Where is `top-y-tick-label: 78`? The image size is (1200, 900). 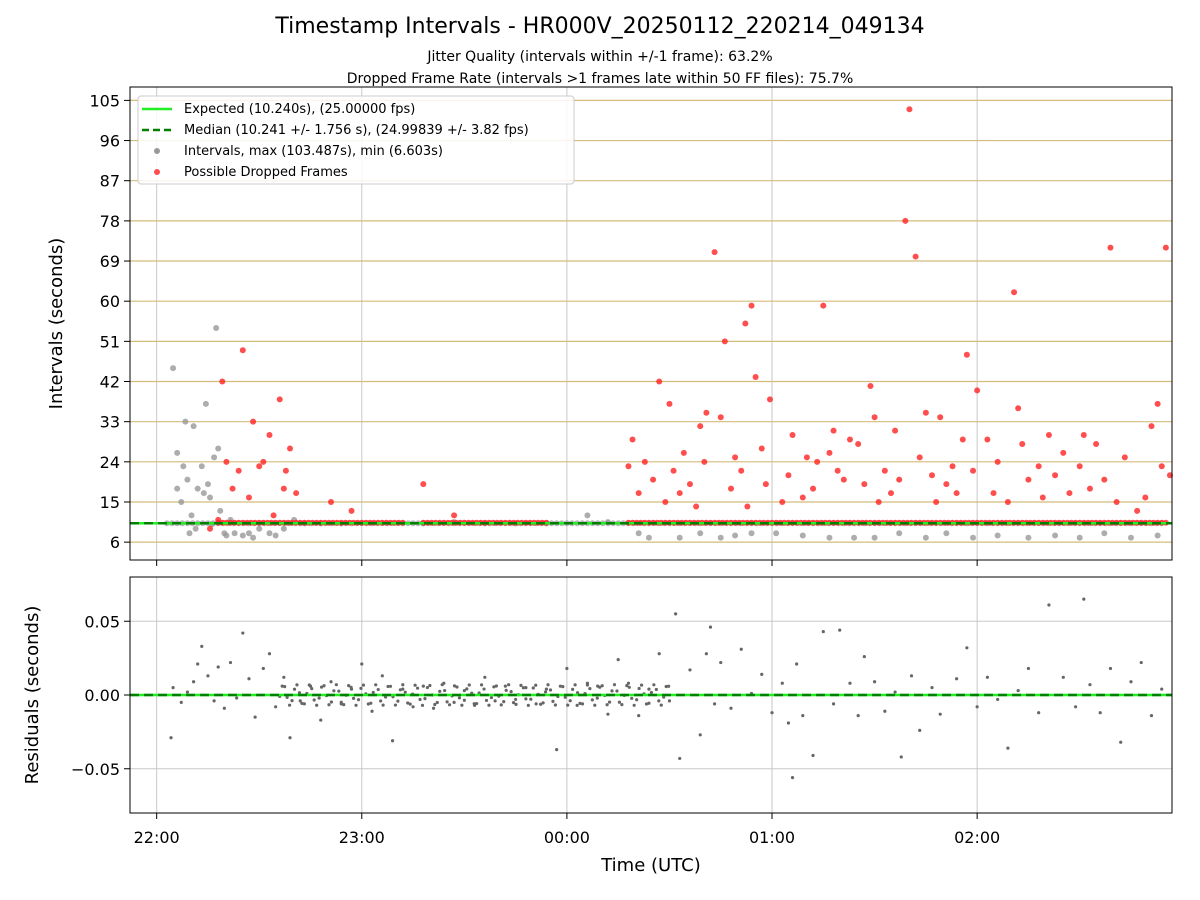 top-y-tick-label: 78 is located at coordinates (110, 221).